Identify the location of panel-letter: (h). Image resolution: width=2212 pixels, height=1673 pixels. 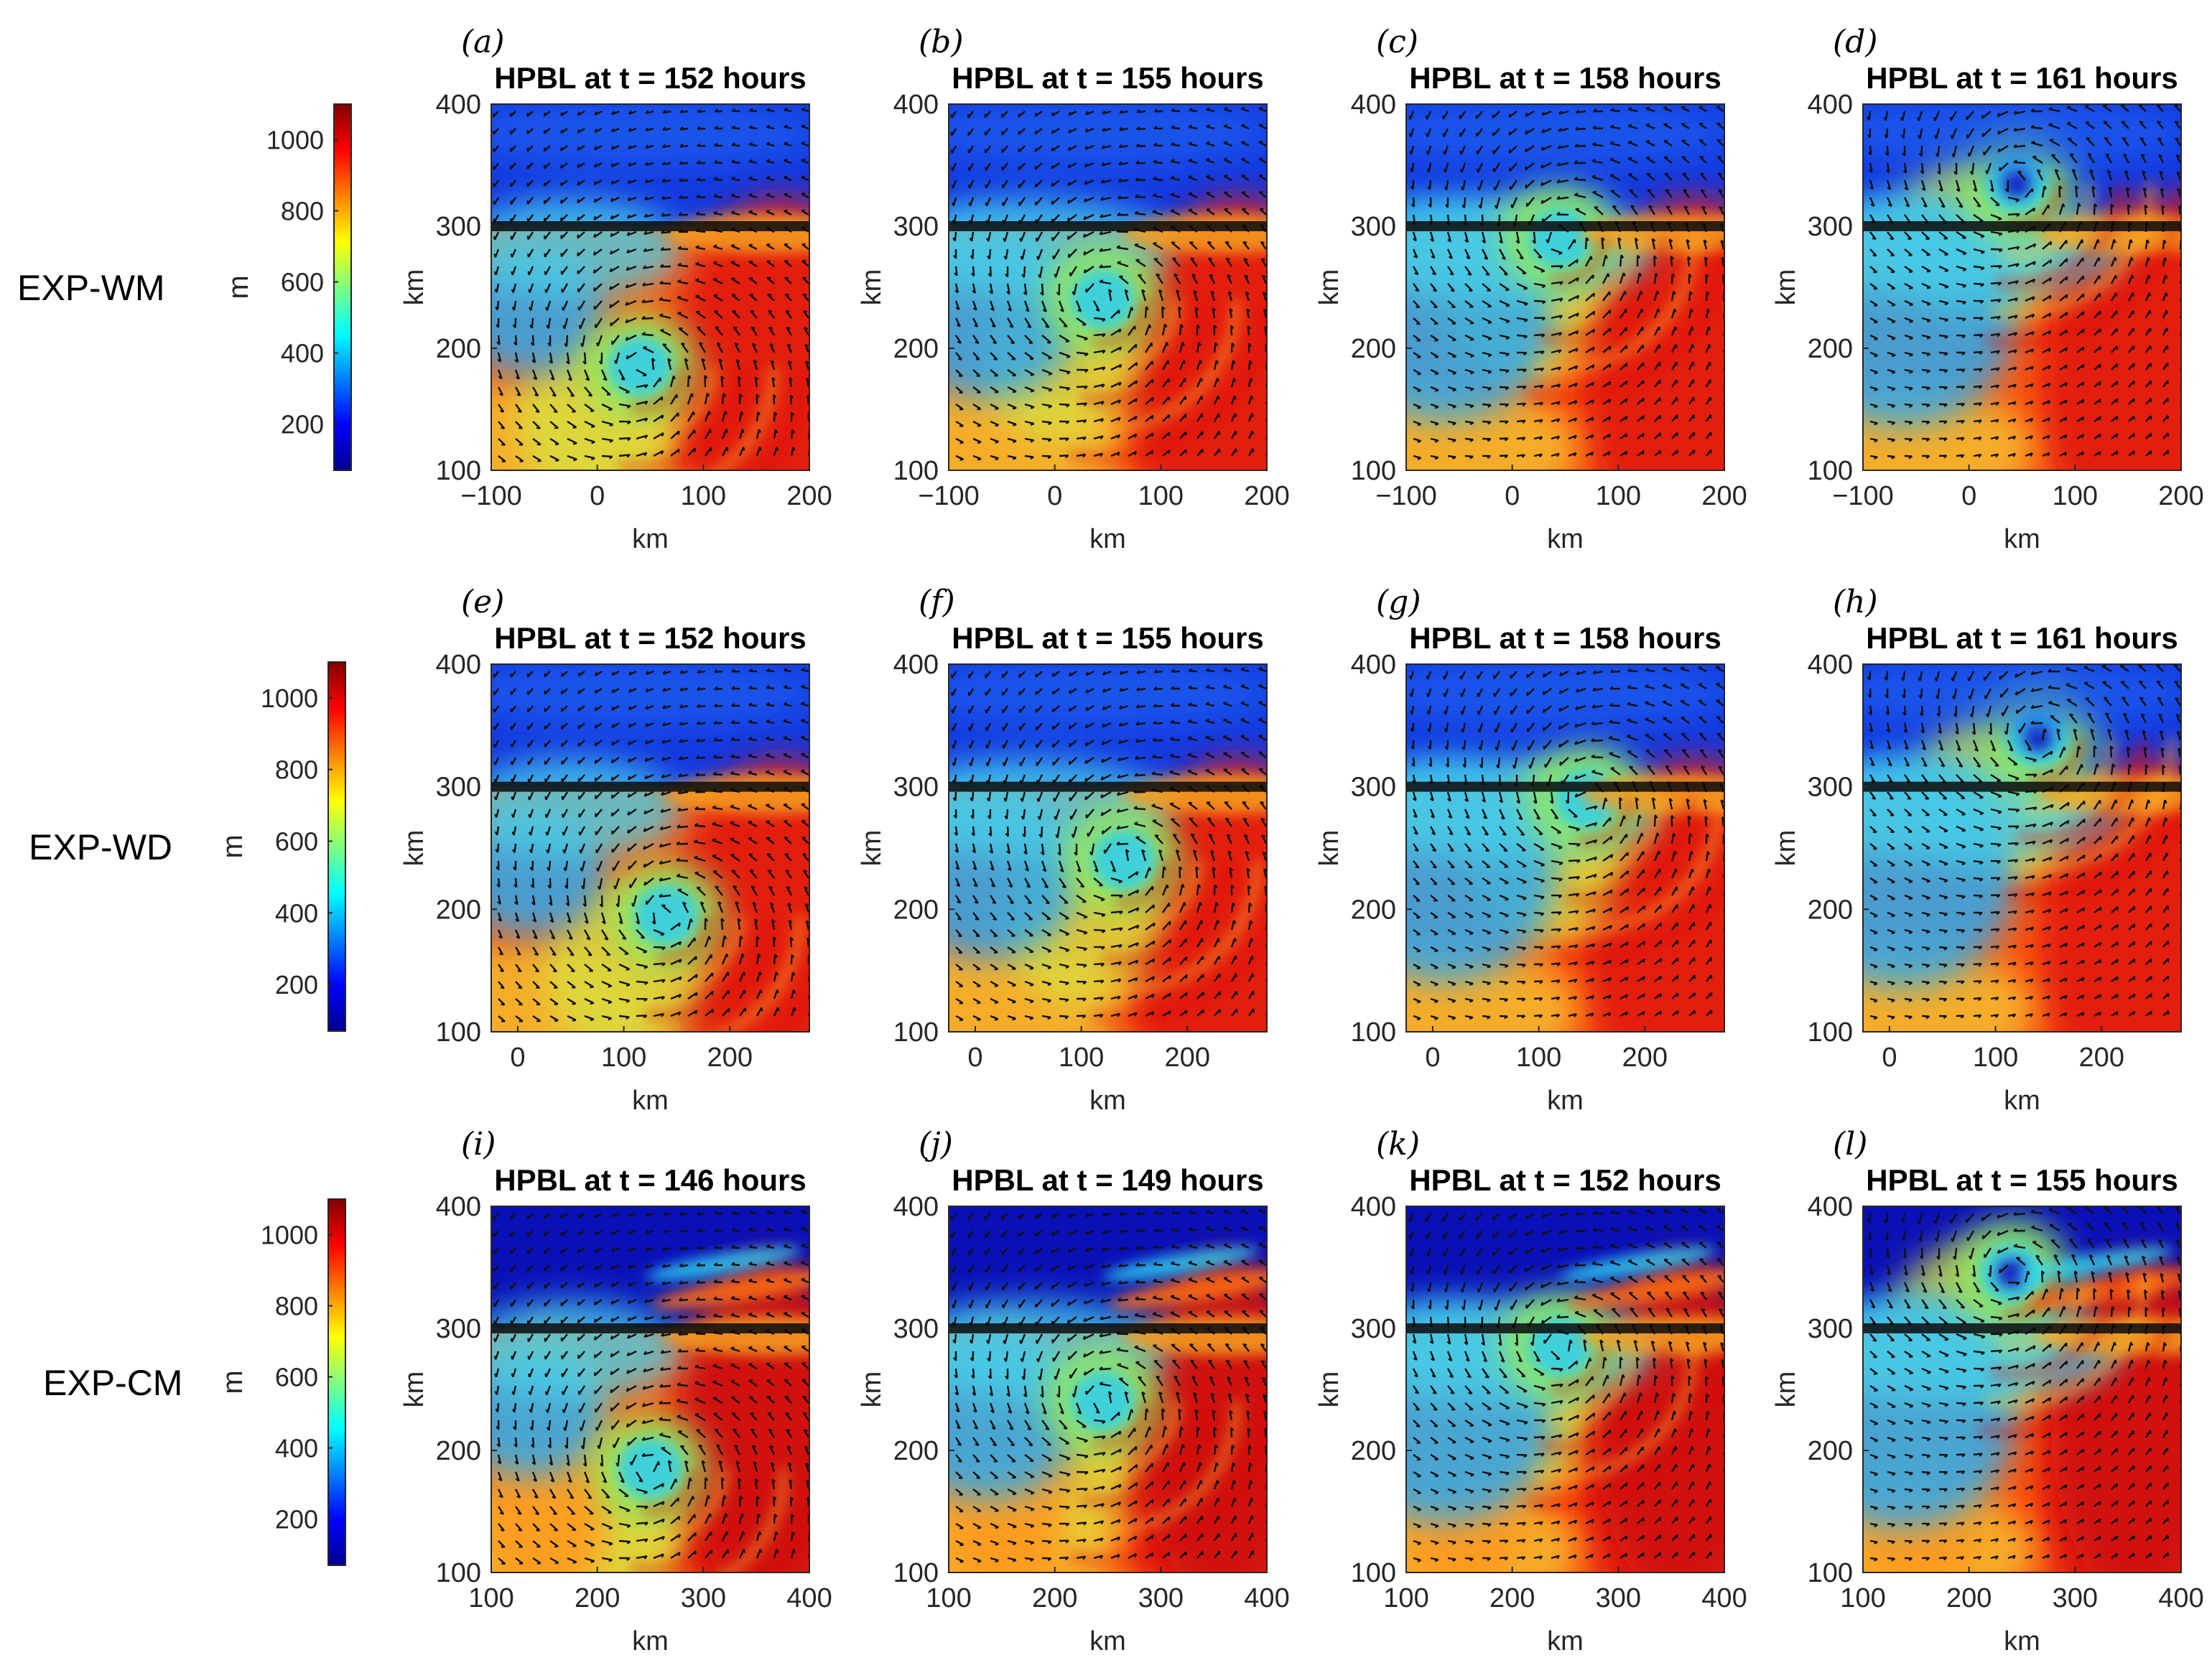
(1855, 602).